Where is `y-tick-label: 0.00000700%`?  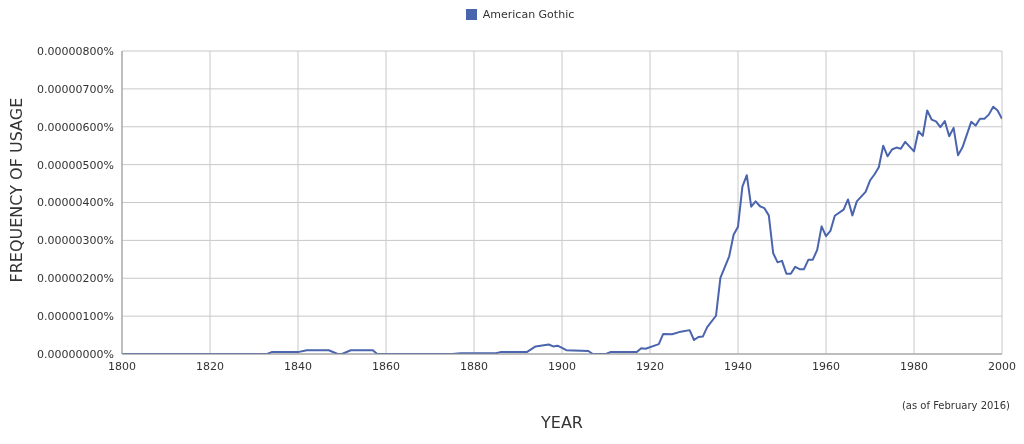 y-tick-label: 0.00000700% is located at coordinates (75, 89).